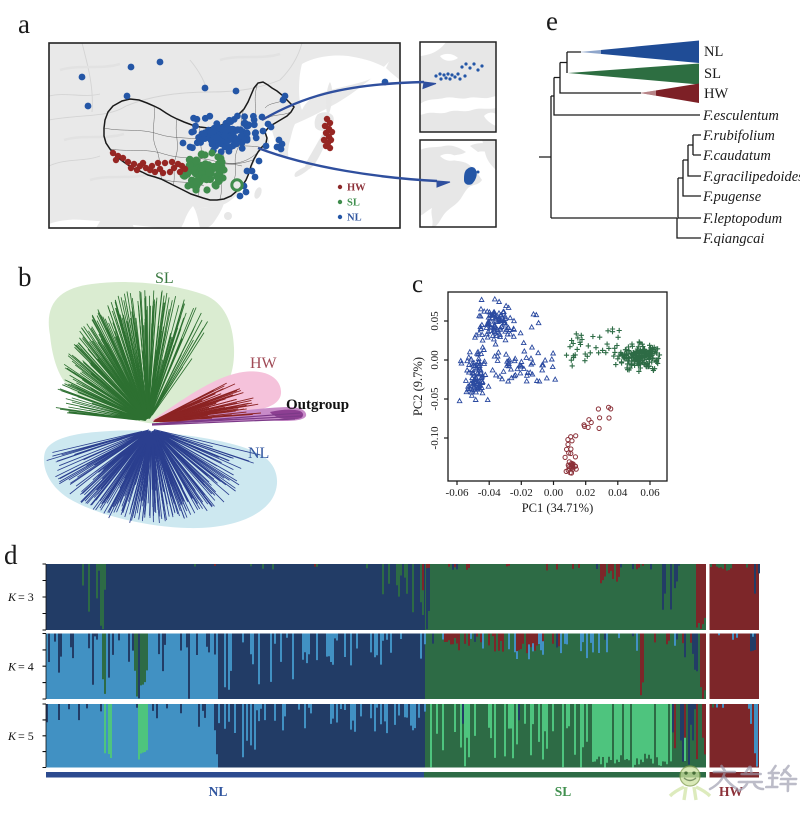  I want to click on svg-text: -0.05, so click(435, 398).